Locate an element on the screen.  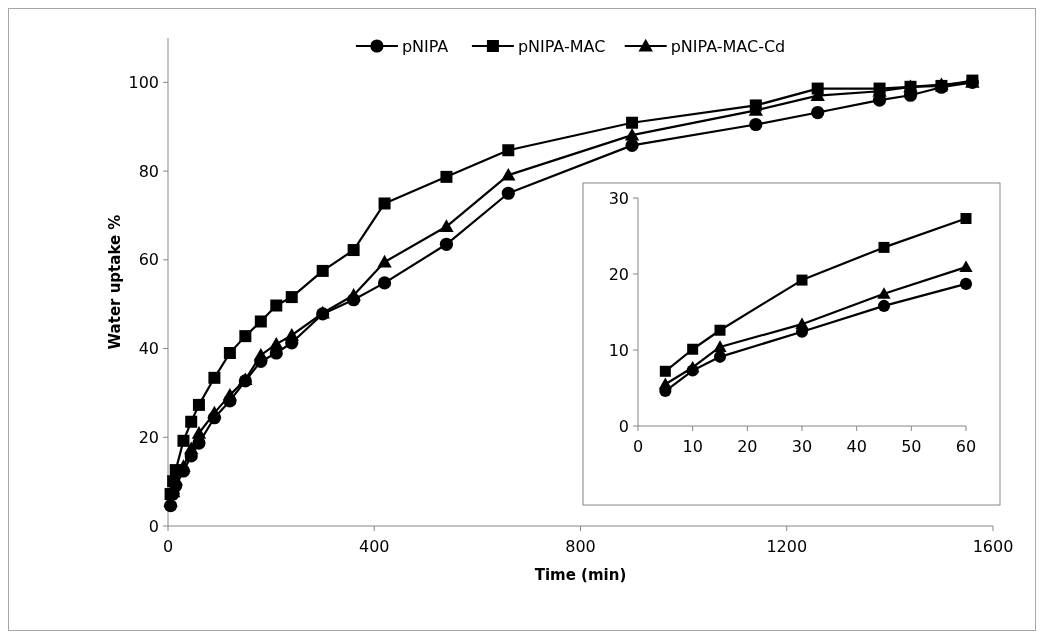
y-tick-label: 10 is located at coordinates (618, 350).